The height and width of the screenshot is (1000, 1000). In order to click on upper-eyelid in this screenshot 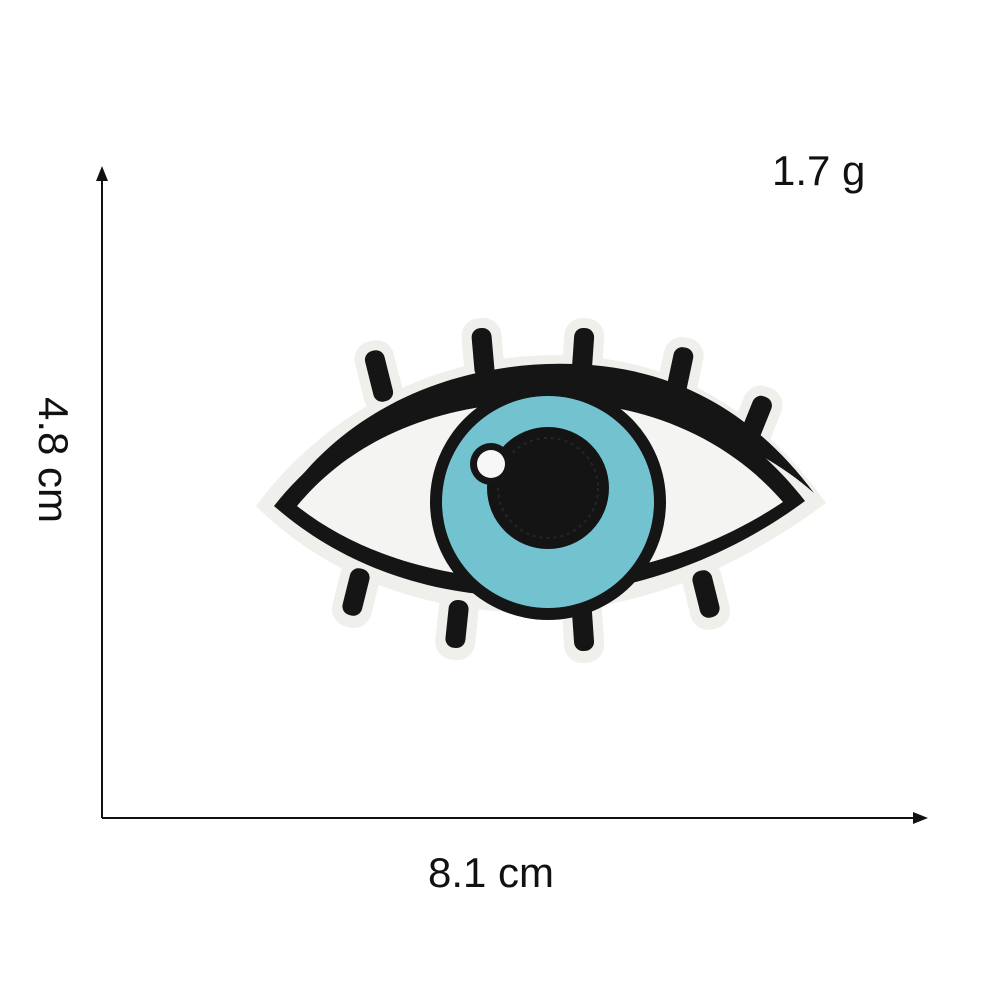, I will do `click(550, 429)`.